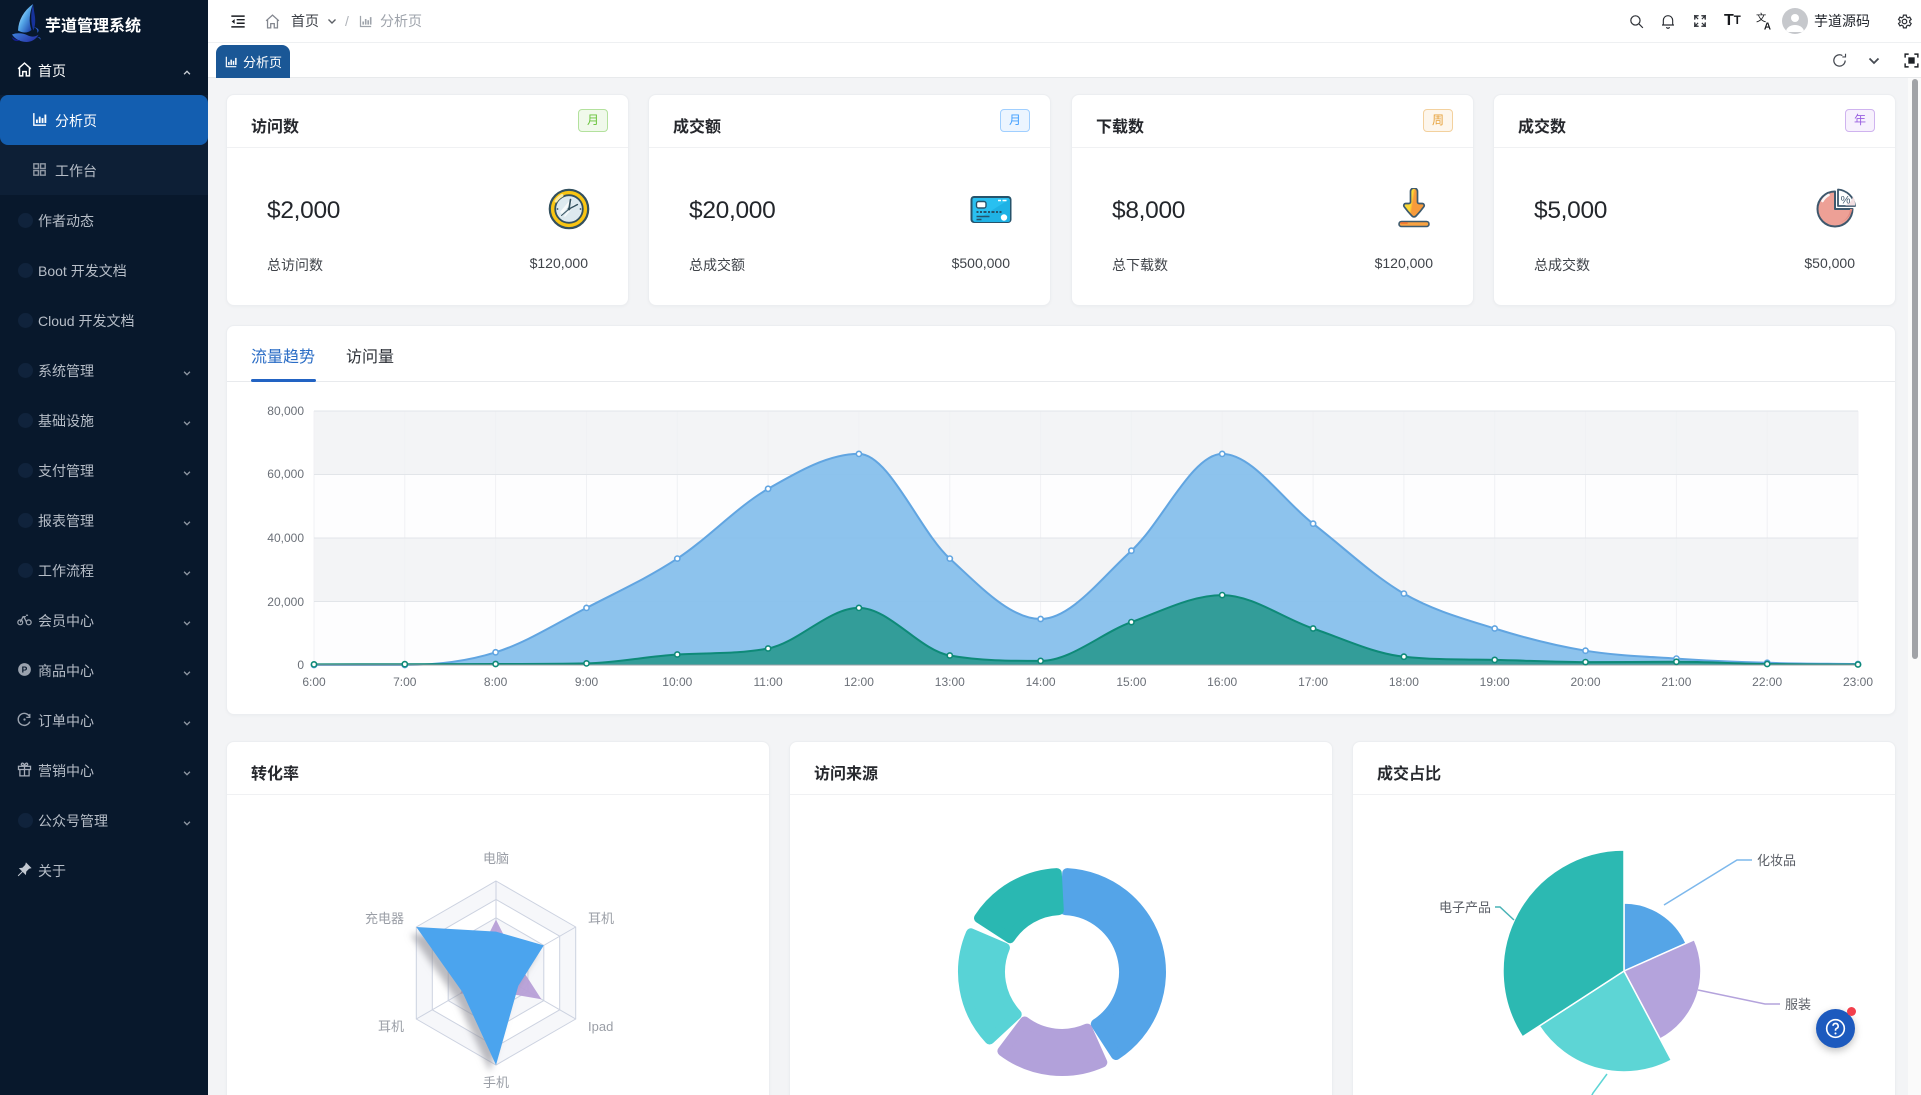 This screenshot has height=1095, width=1921. Describe the element at coordinates (1465, 907) in the screenshot. I see `svg-text: 电子产品` at that location.